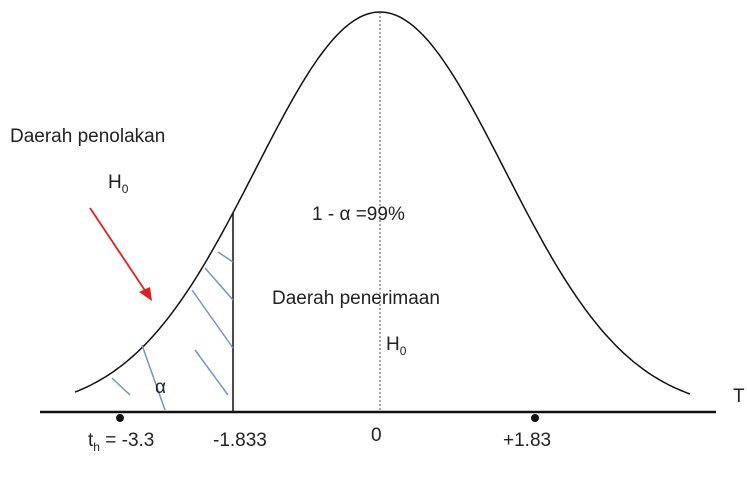  Describe the element at coordinates (358, 214) in the screenshot. I see `acceptance-prob: 1 - α =99%` at that location.